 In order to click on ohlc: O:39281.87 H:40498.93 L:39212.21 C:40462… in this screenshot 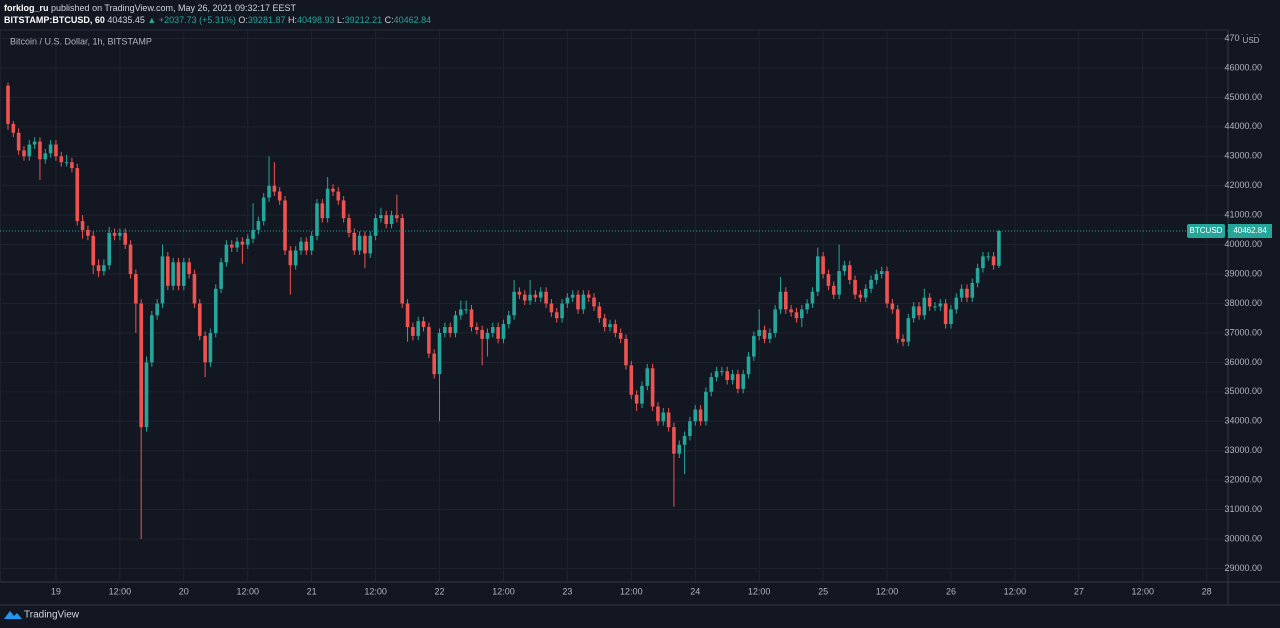, I will do `click(334, 20)`.